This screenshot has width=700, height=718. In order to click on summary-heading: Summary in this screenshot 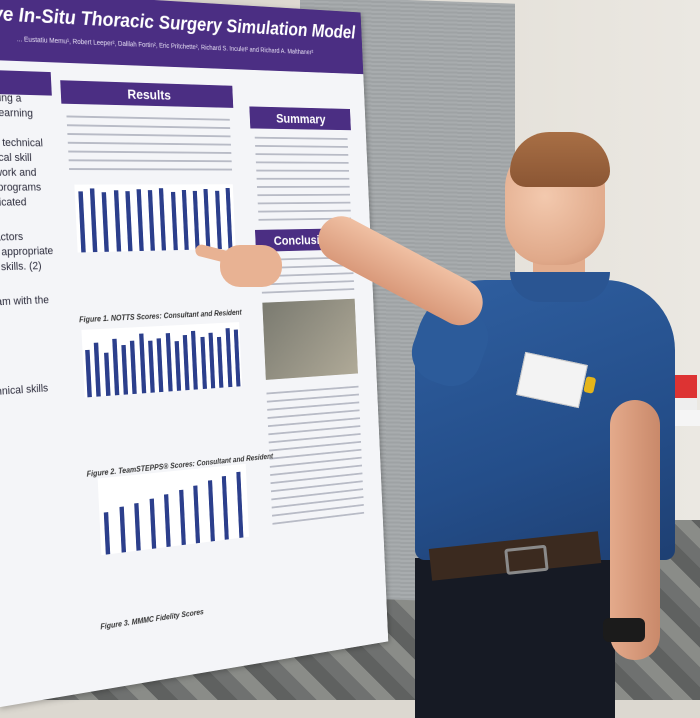, I will do `click(300, 118)`.